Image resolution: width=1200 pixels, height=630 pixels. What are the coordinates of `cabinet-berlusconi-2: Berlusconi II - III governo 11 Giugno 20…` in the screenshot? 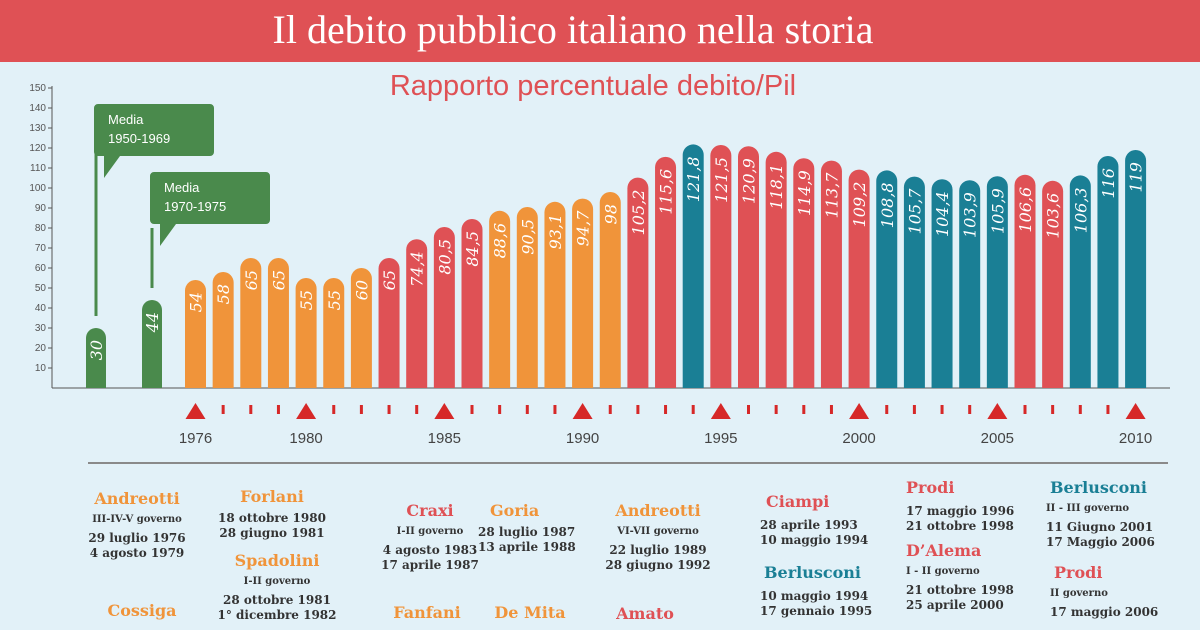 It's located at (1116, 513).